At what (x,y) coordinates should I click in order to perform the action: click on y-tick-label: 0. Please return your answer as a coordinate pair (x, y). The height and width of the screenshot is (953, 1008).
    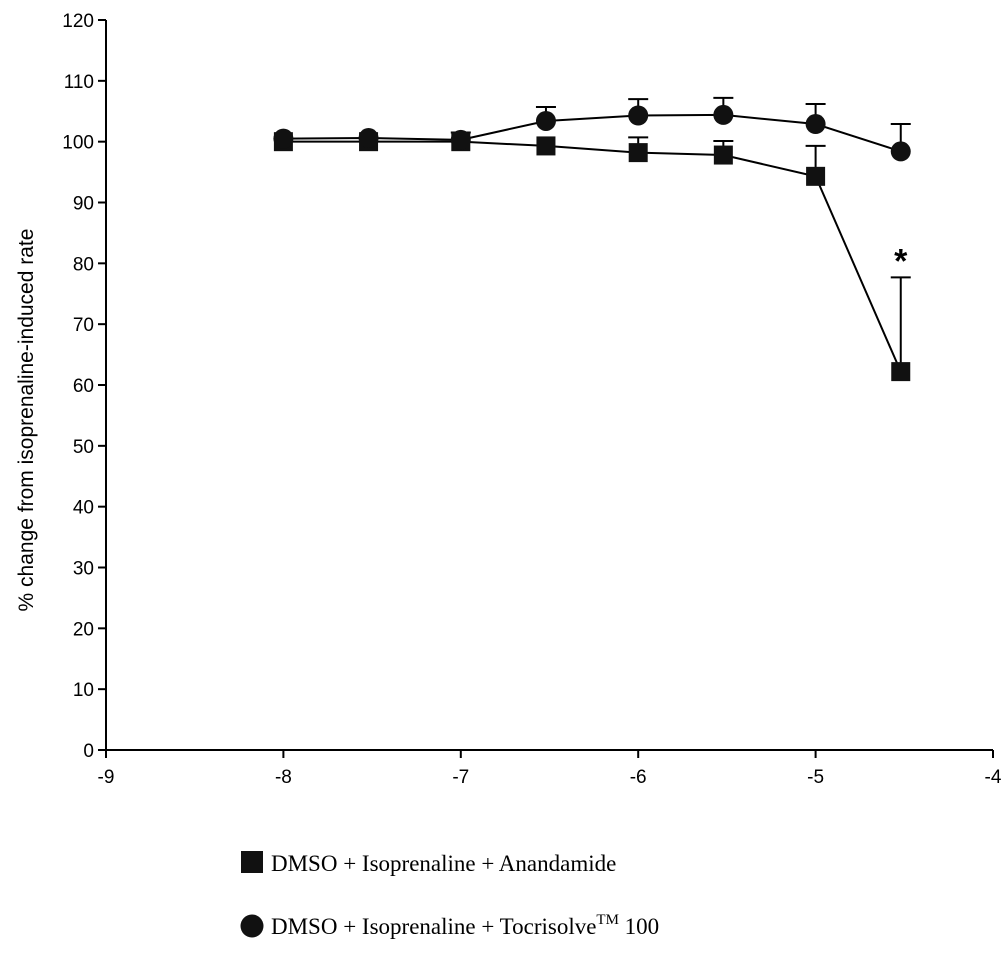
    Looking at the image, I should click on (88, 751).